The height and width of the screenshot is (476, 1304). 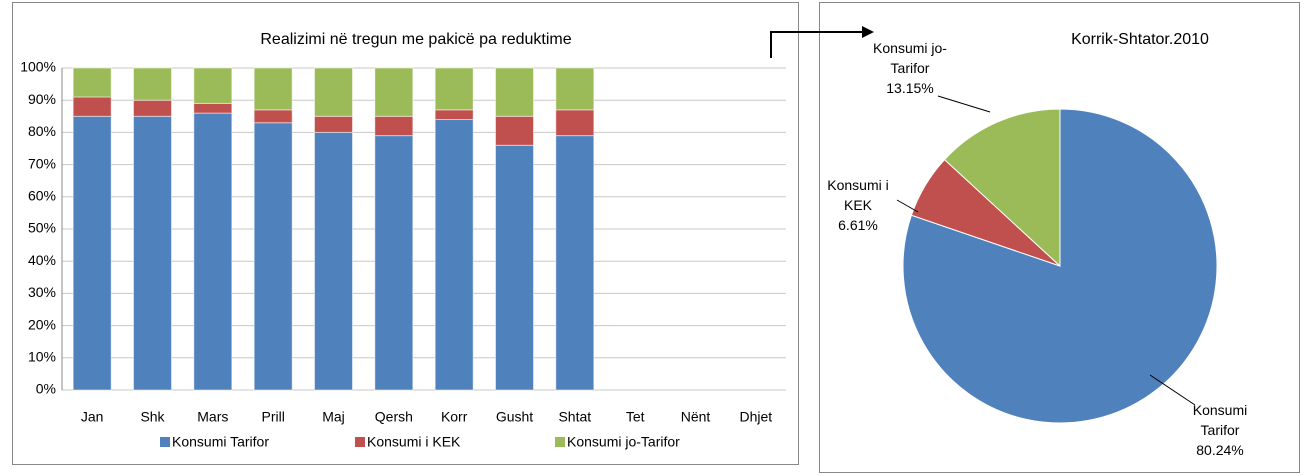 I want to click on pie-label: Konsumi i KEK 6.61%, so click(x=858, y=205).